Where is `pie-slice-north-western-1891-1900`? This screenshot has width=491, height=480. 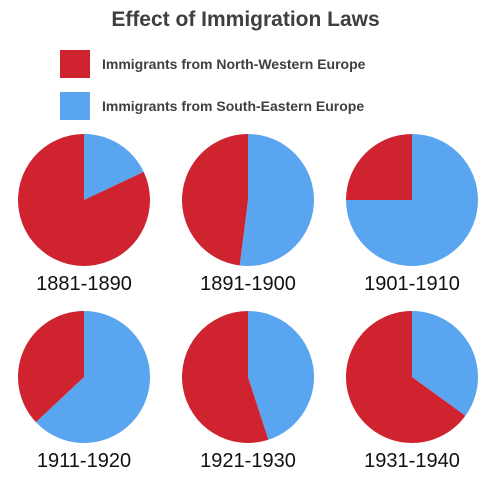
pie-slice-north-western-1891-1900 is located at coordinates (214, 200).